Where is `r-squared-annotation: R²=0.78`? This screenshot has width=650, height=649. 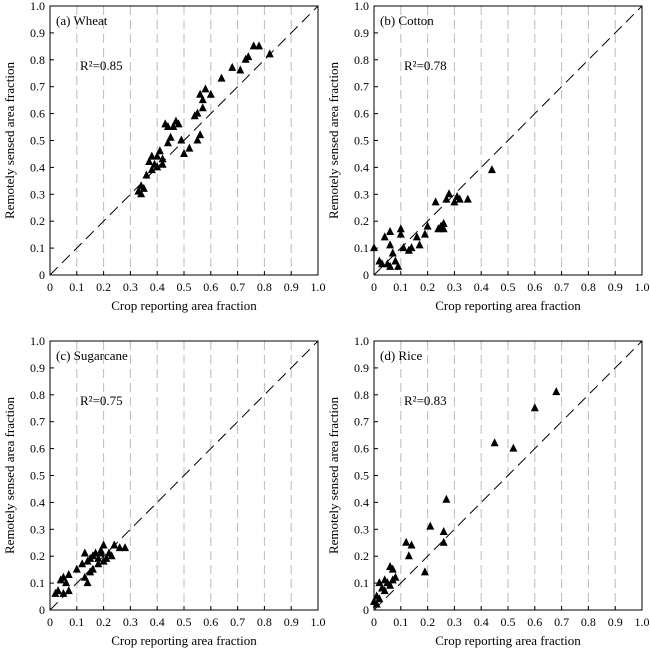
r-squared-annotation: R²=0.78 is located at coordinates (425, 65).